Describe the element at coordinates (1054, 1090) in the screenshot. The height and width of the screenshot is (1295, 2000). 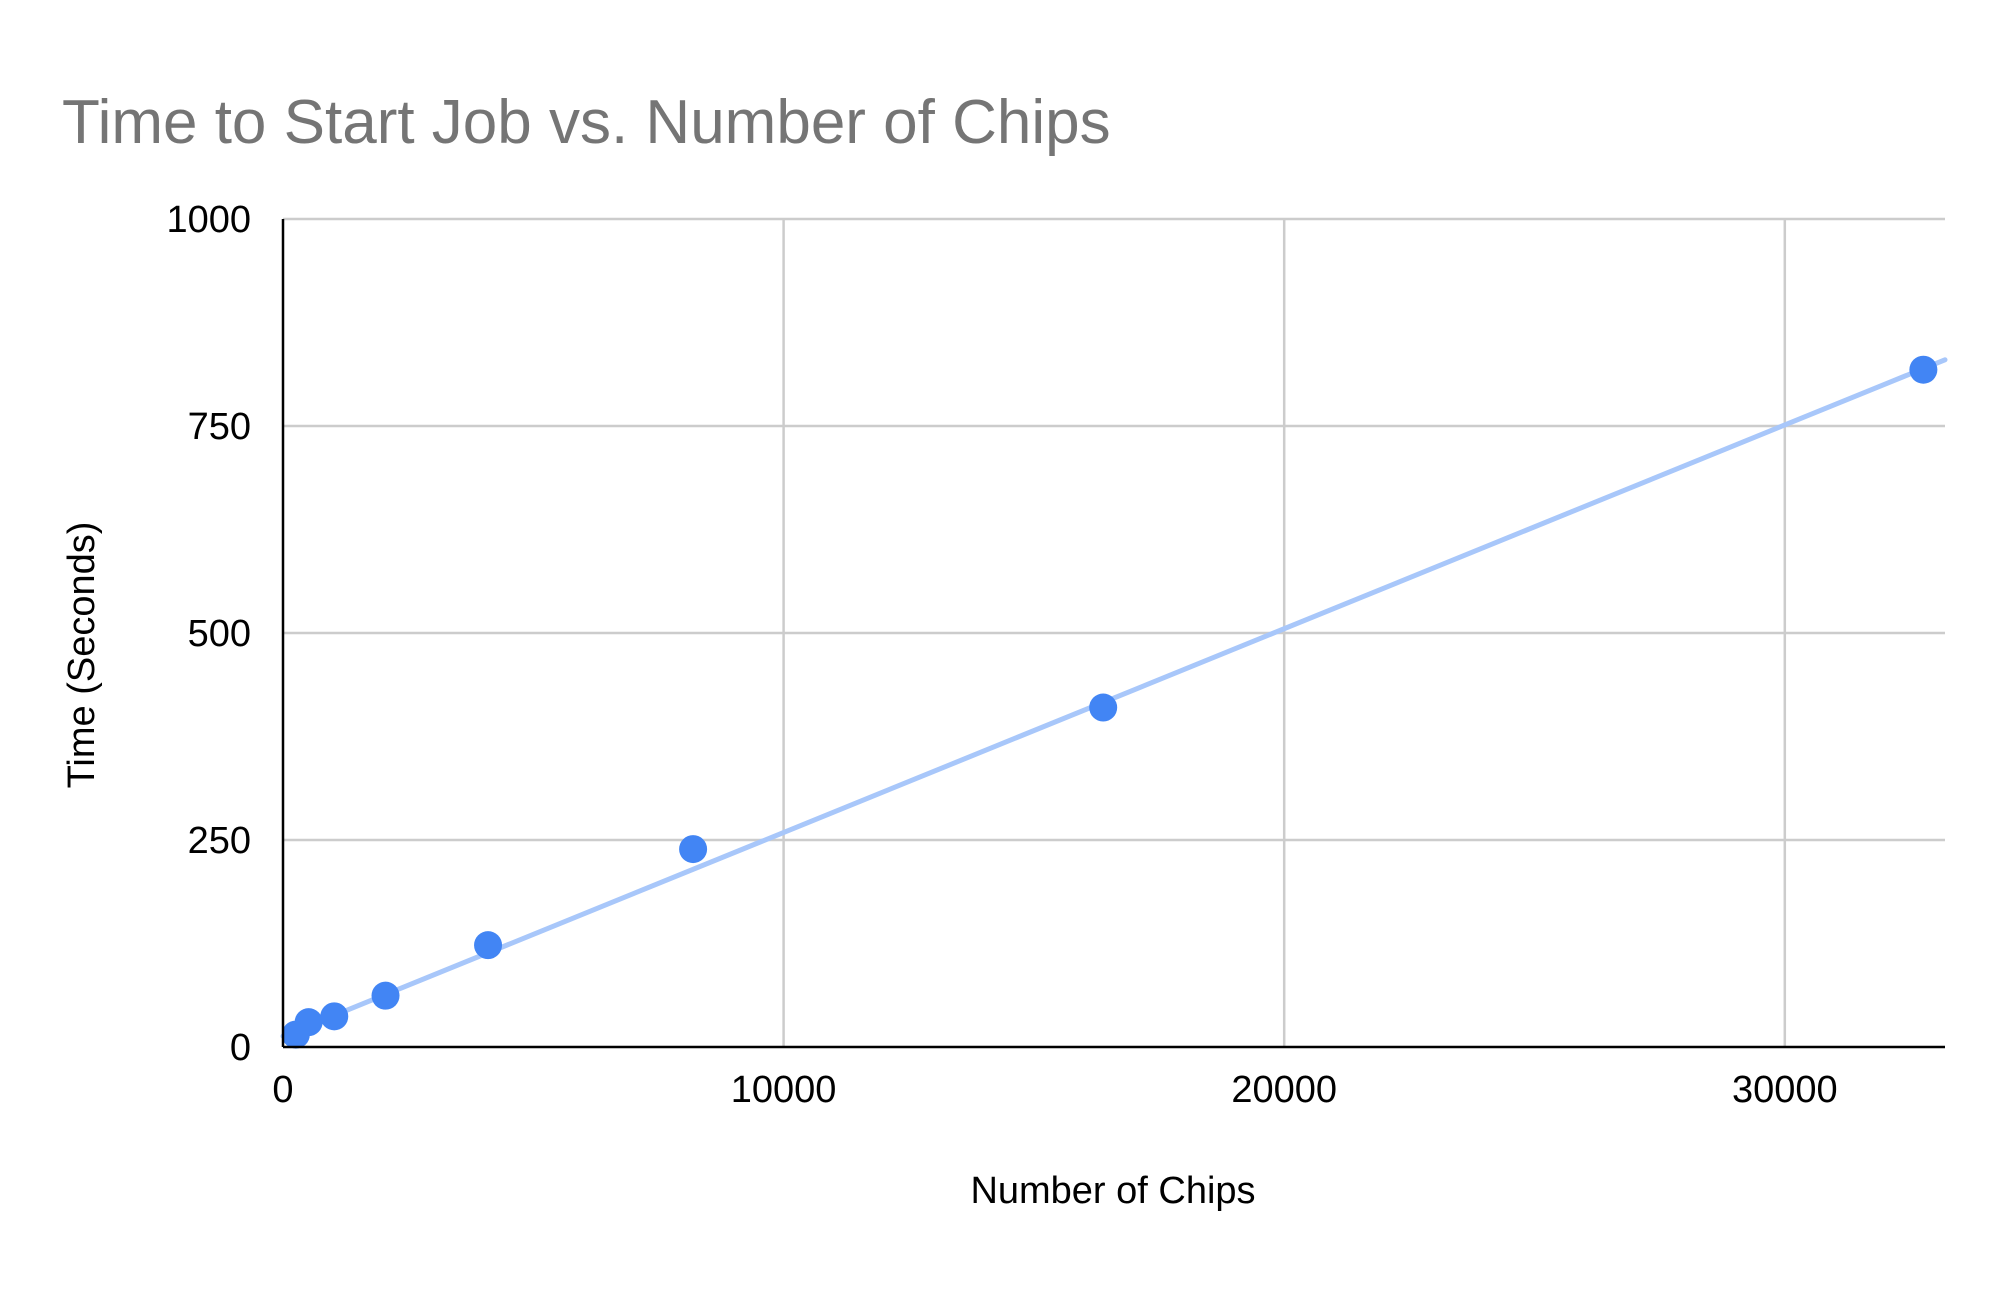
I see `x-axis-ticks: 0 10000 20000 30000` at that location.